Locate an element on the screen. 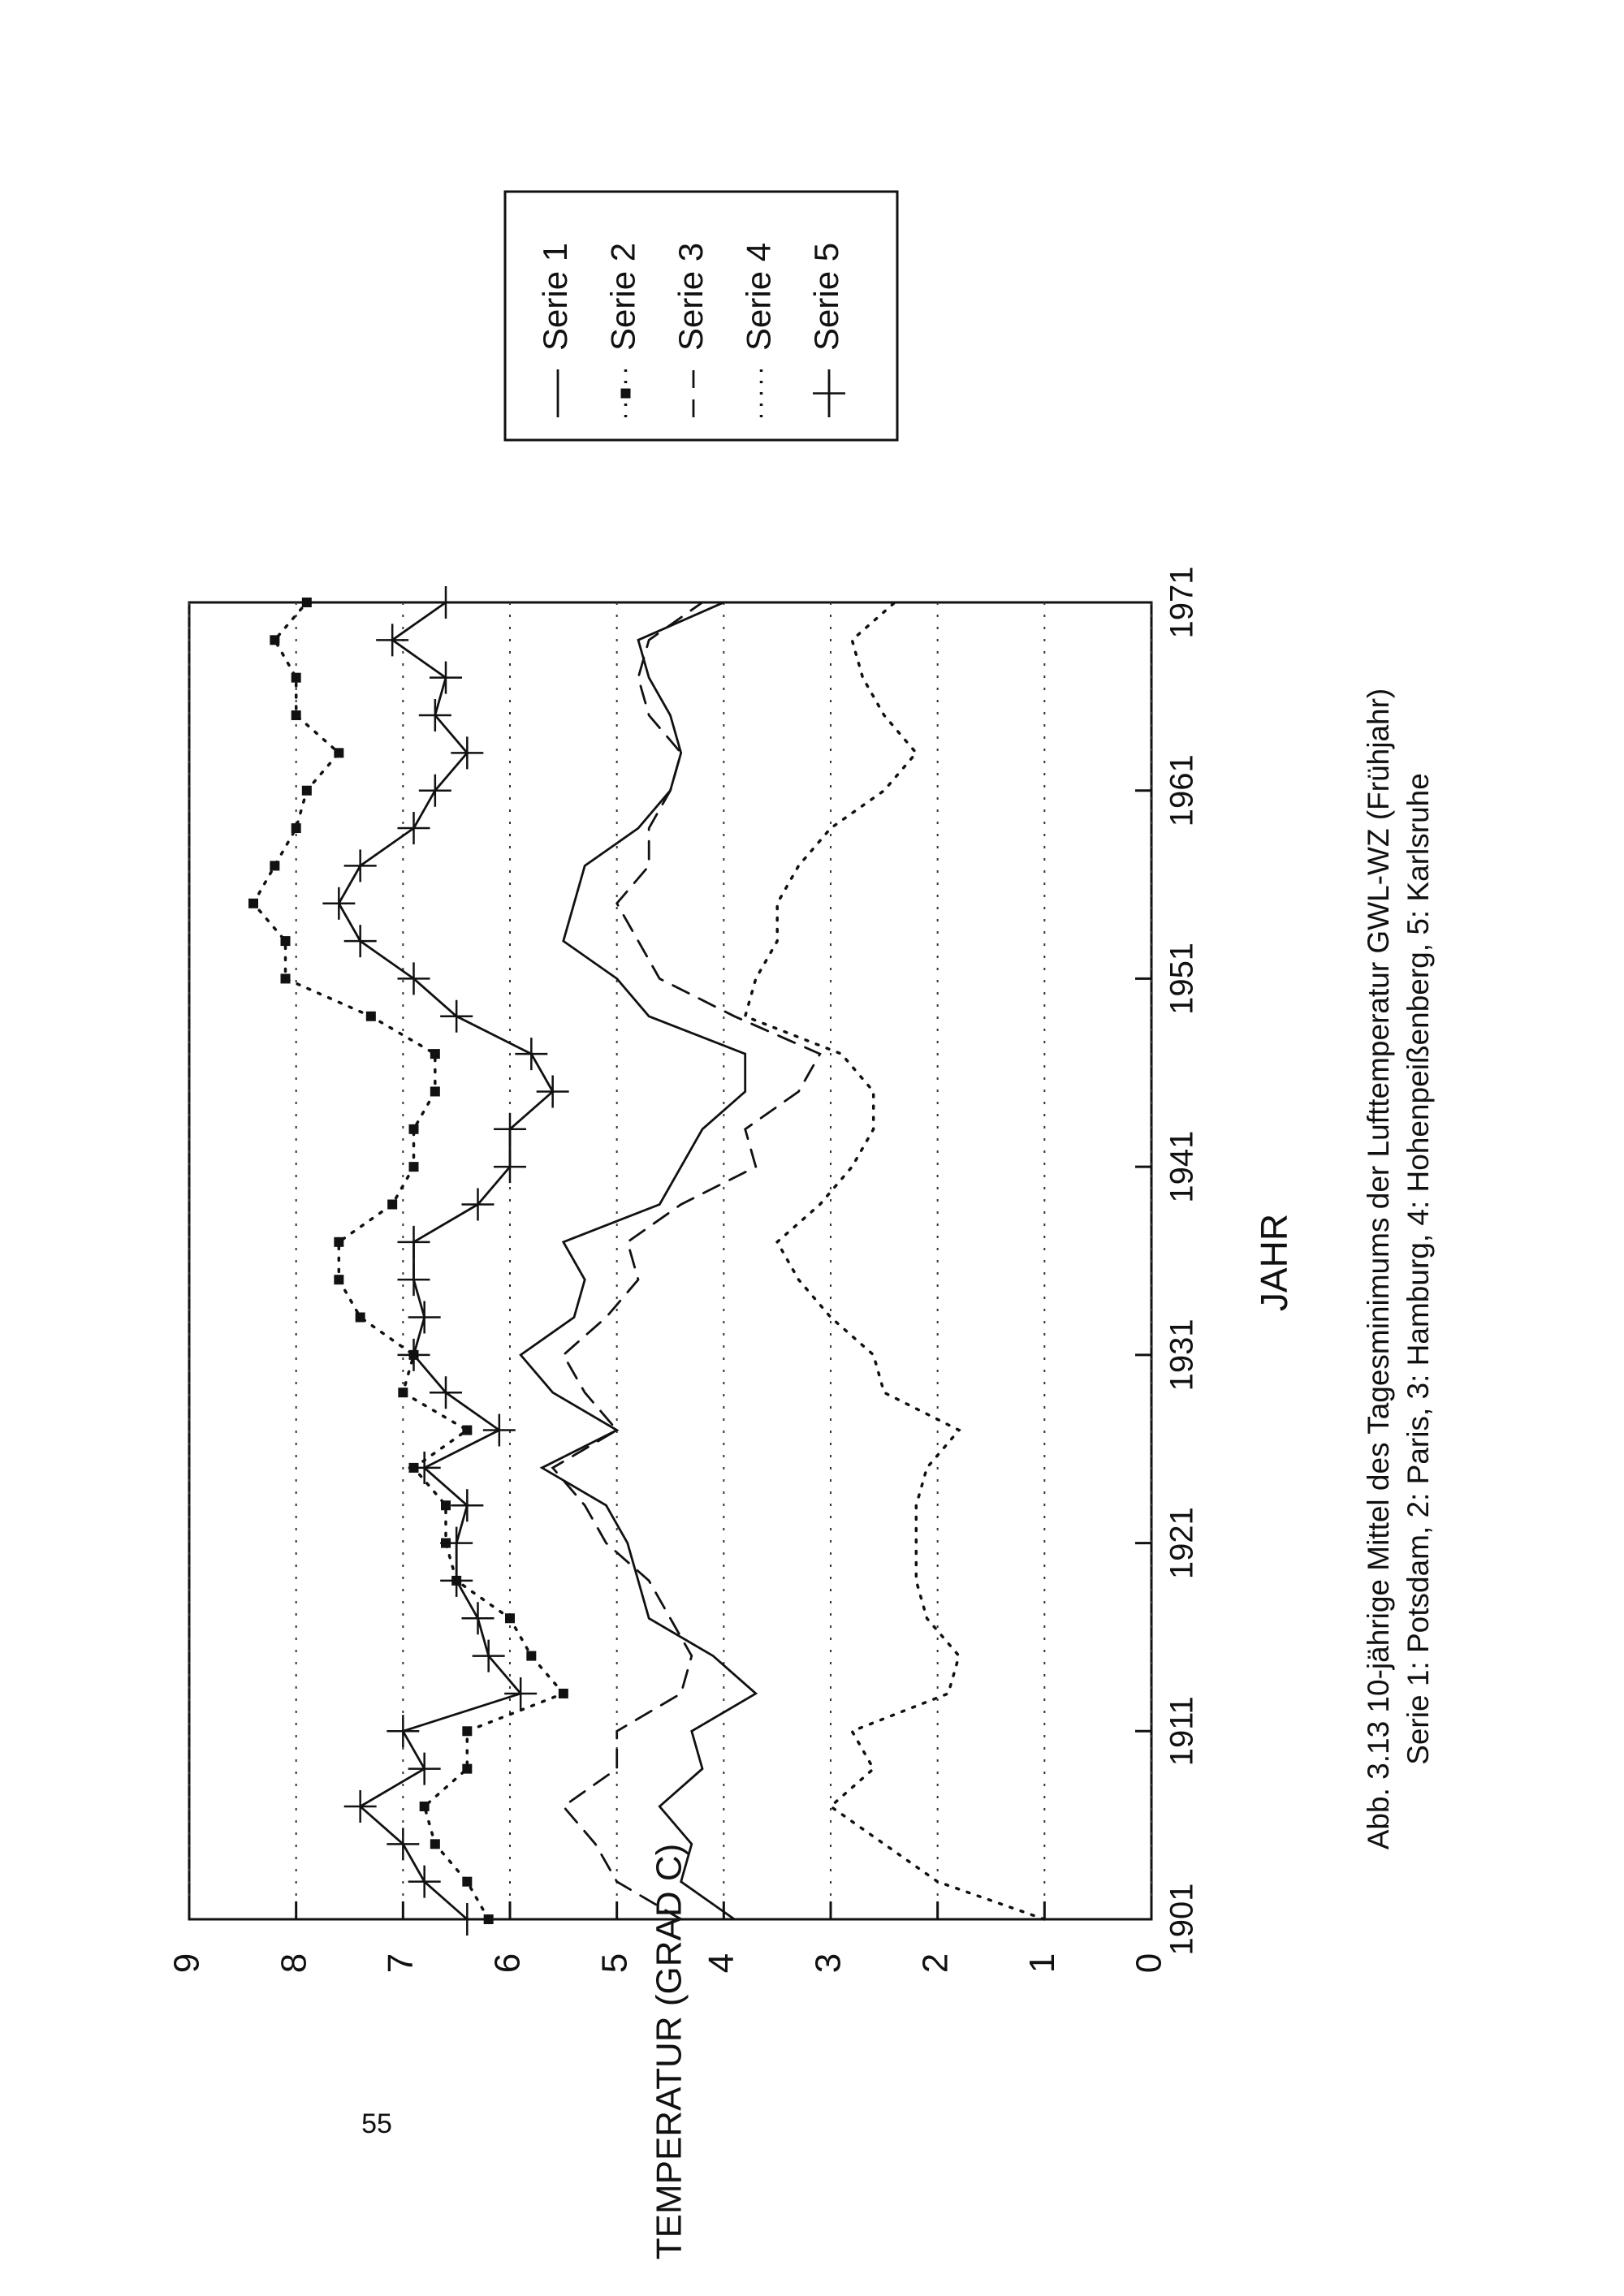  legend-label: Serie 5 is located at coordinates (826, 297).